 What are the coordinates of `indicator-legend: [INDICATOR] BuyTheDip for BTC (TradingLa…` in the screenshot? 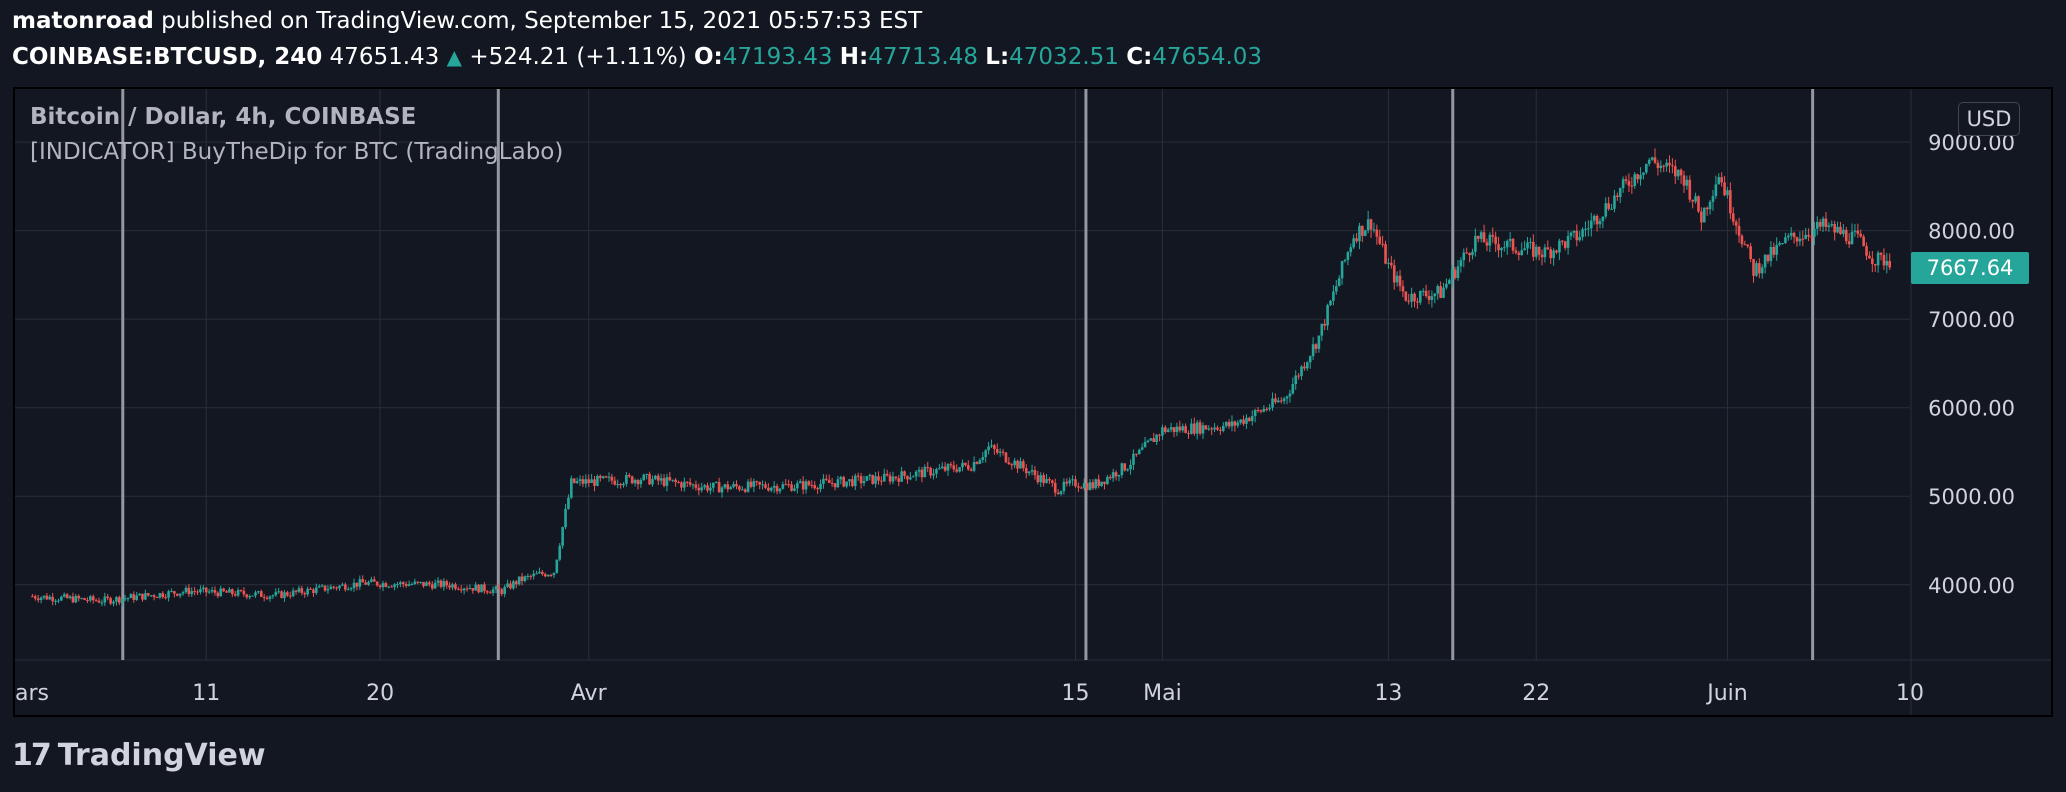 It's located at (297, 152).